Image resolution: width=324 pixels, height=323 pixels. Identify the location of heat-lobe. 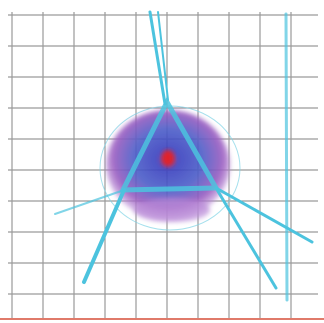
(172, 210).